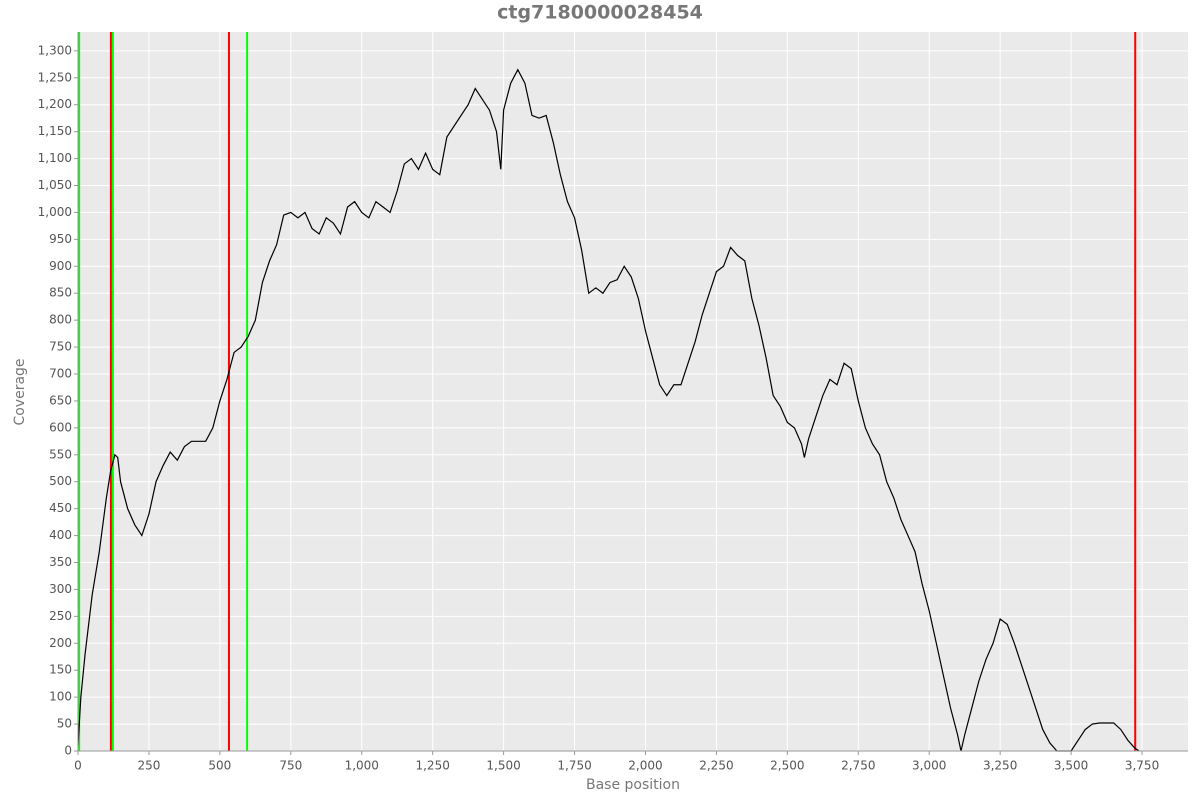 Image resolution: width=1200 pixels, height=800 pixels. What do you see at coordinates (60, 616) in the screenshot?
I see `y-tick-label: 250` at bounding box center [60, 616].